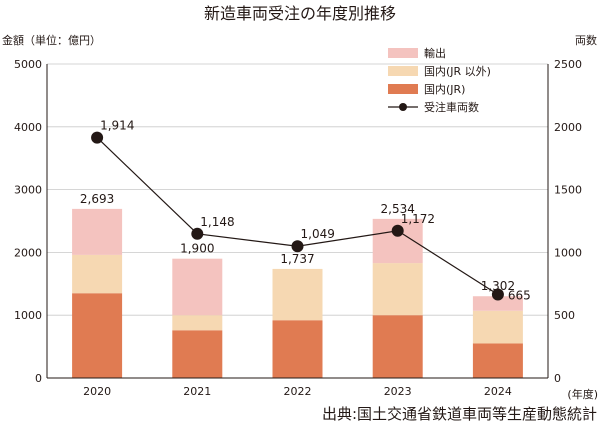  What do you see at coordinates (568, 252) in the screenshot?
I see `y2-tick-label: 1000` at bounding box center [568, 252].